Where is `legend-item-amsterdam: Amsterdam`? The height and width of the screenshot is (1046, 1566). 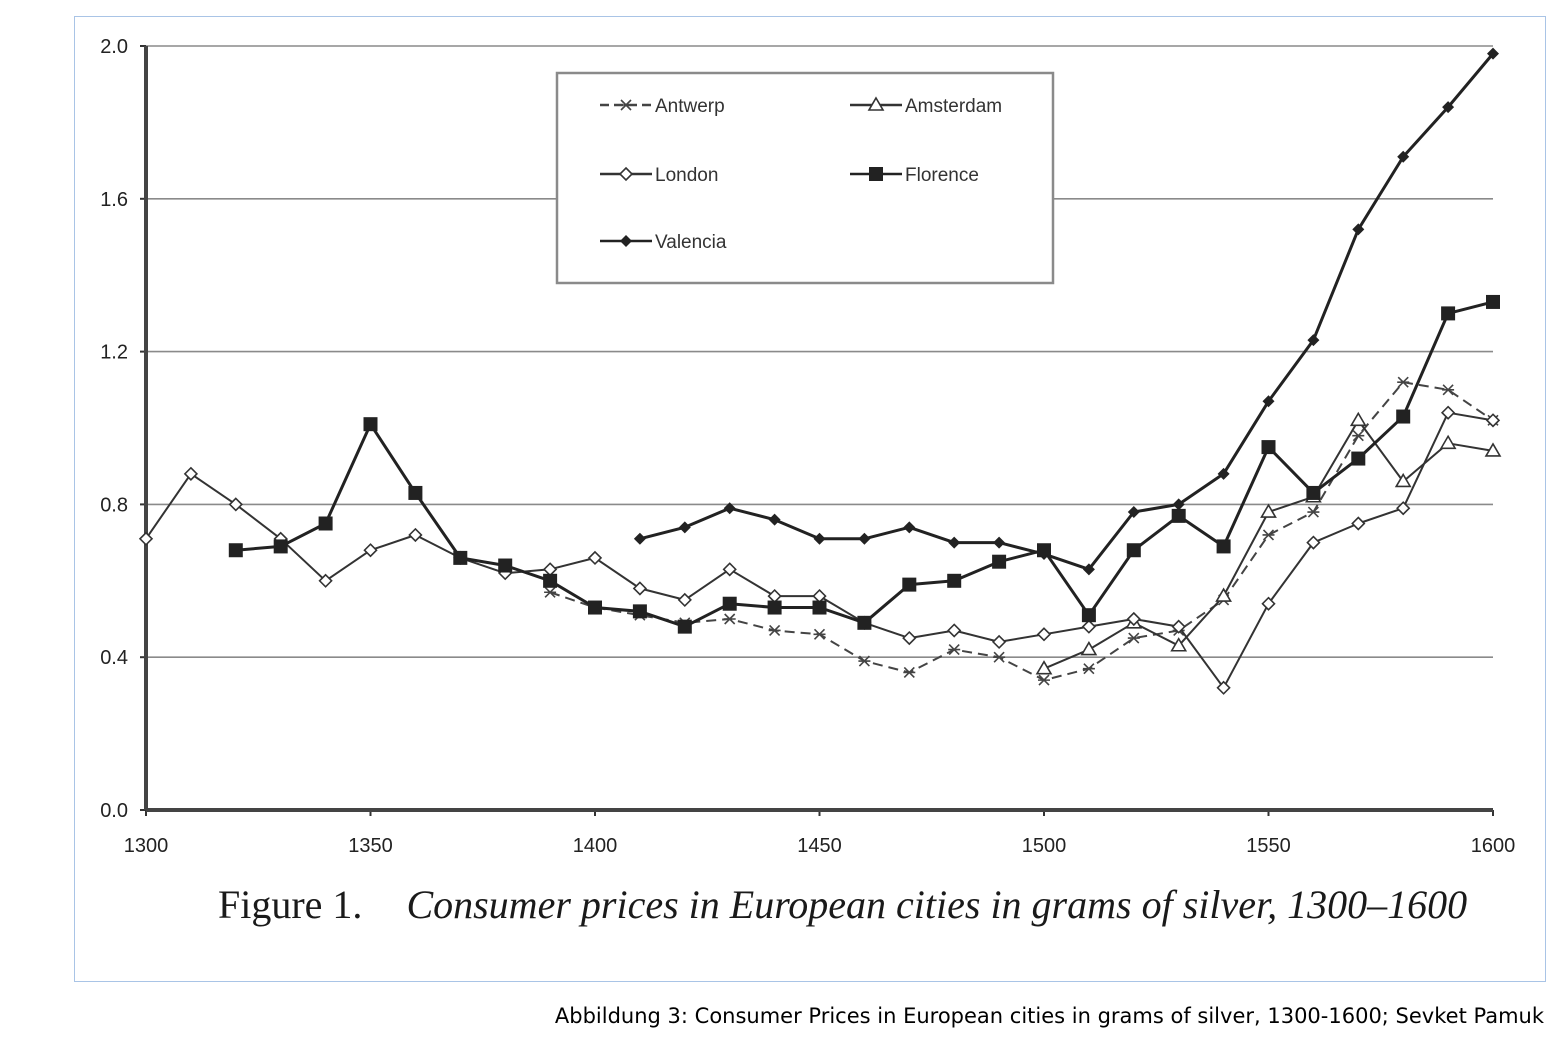 legend-item-amsterdam: Amsterdam is located at coordinates (926, 106).